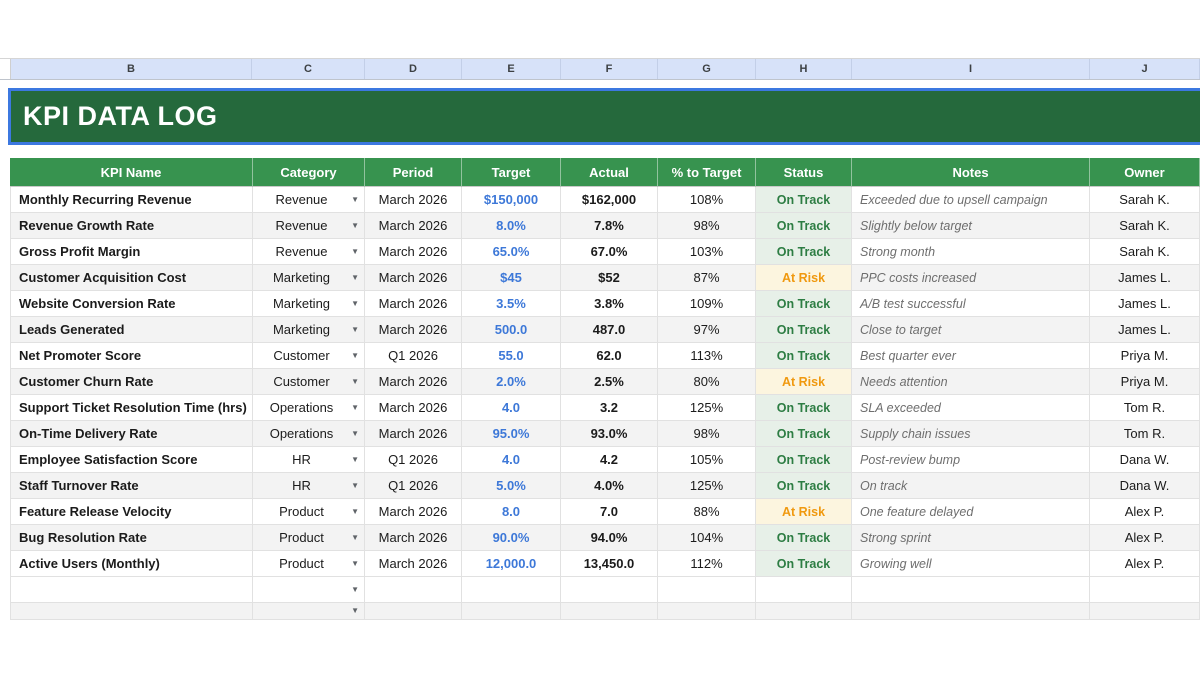 Image resolution: width=1200 pixels, height=675 pixels. What do you see at coordinates (1145, 330) in the screenshot?
I see `cell-owner: James L.` at bounding box center [1145, 330].